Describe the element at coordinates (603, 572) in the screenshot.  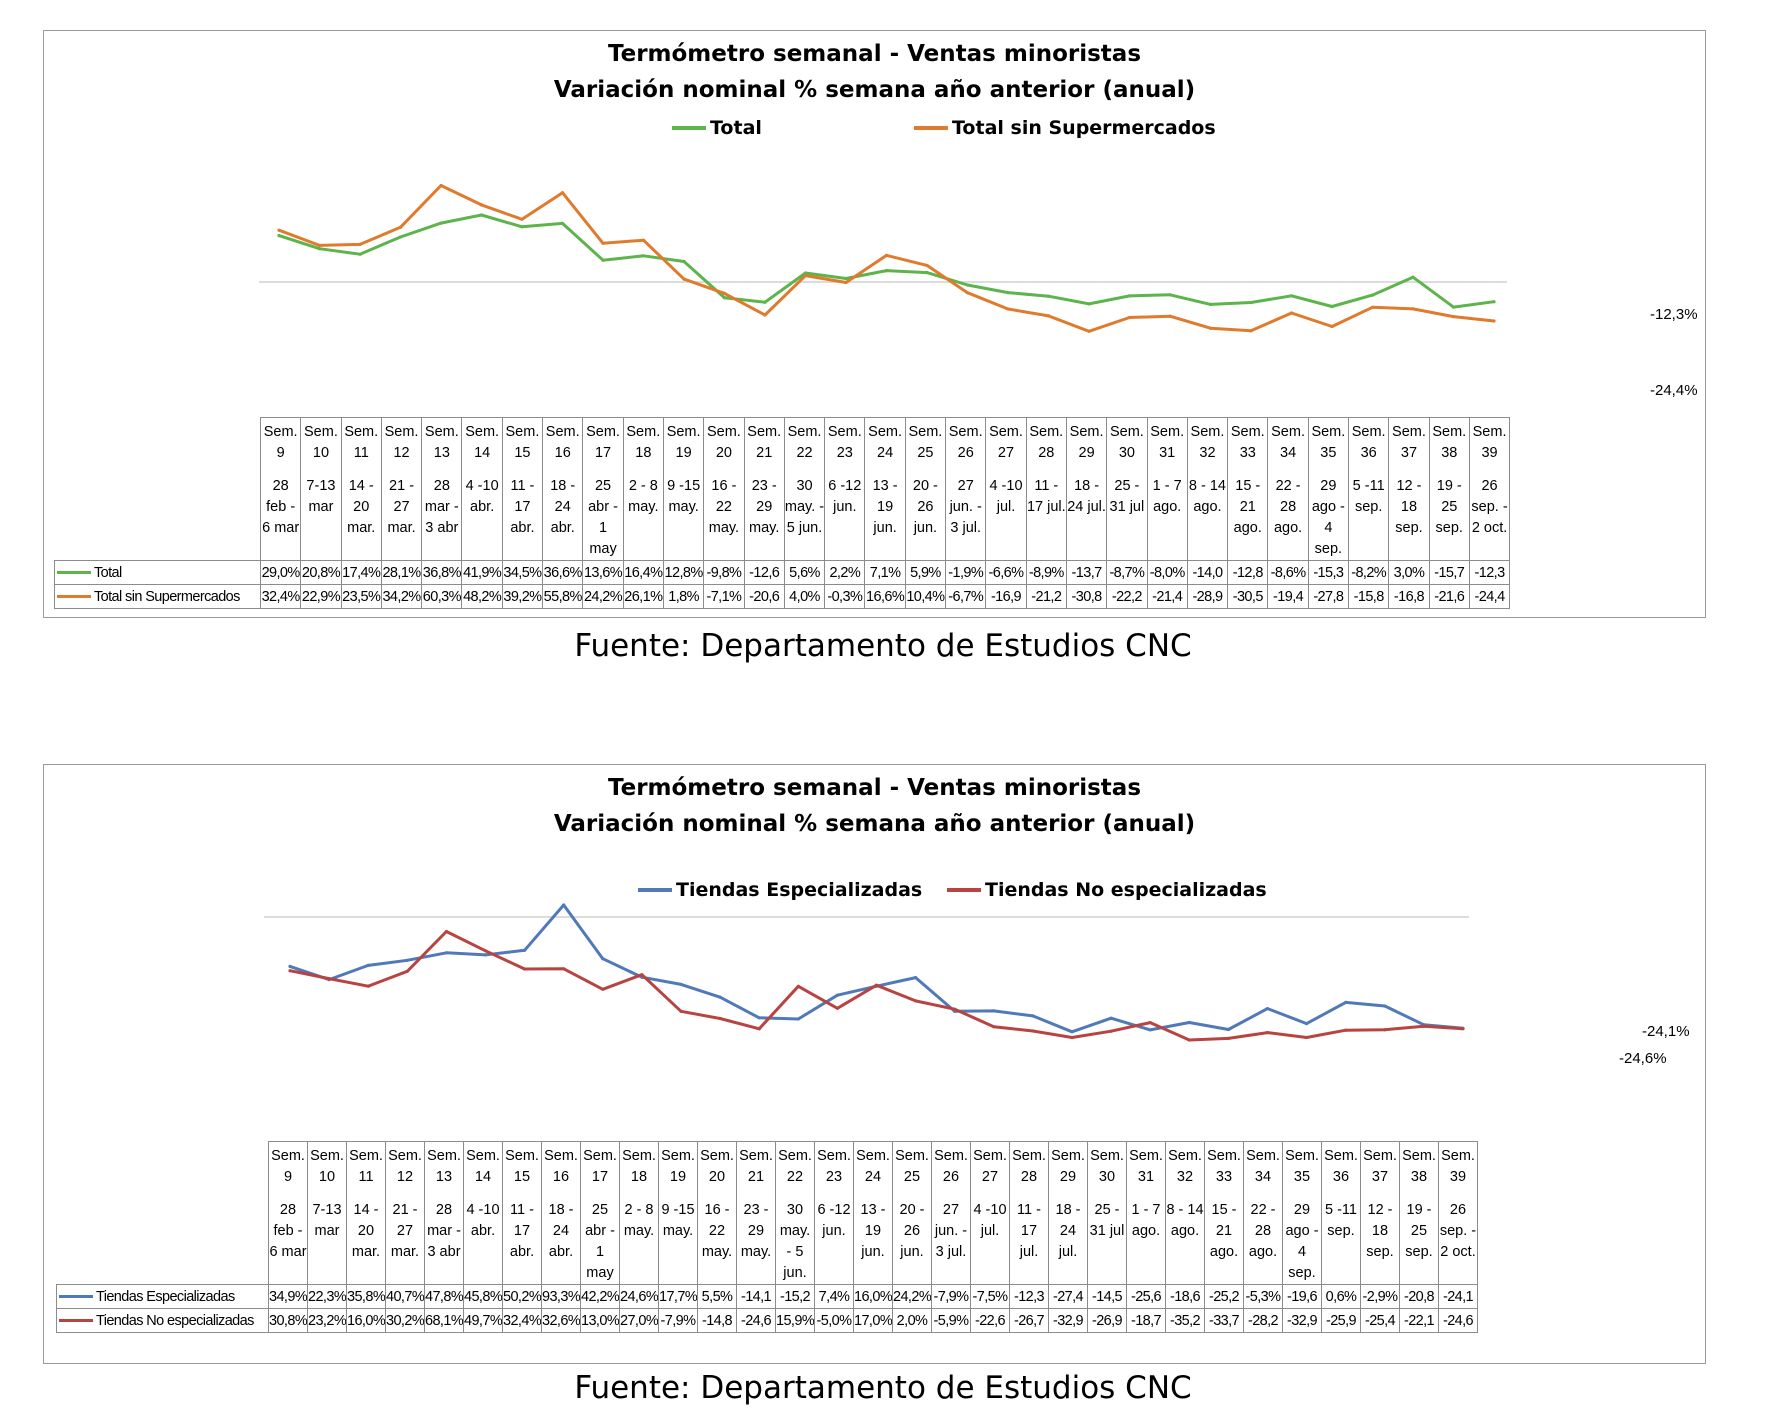
I see `data-label: 13,6%` at that location.